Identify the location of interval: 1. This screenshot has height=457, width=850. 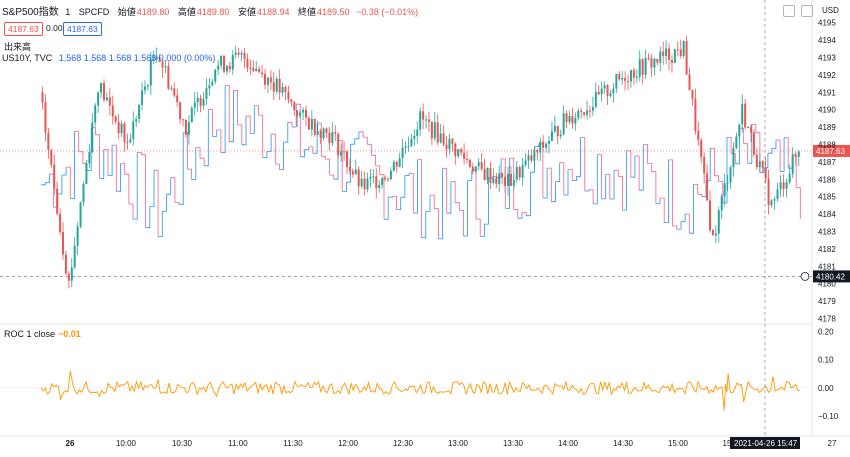
(68, 12).